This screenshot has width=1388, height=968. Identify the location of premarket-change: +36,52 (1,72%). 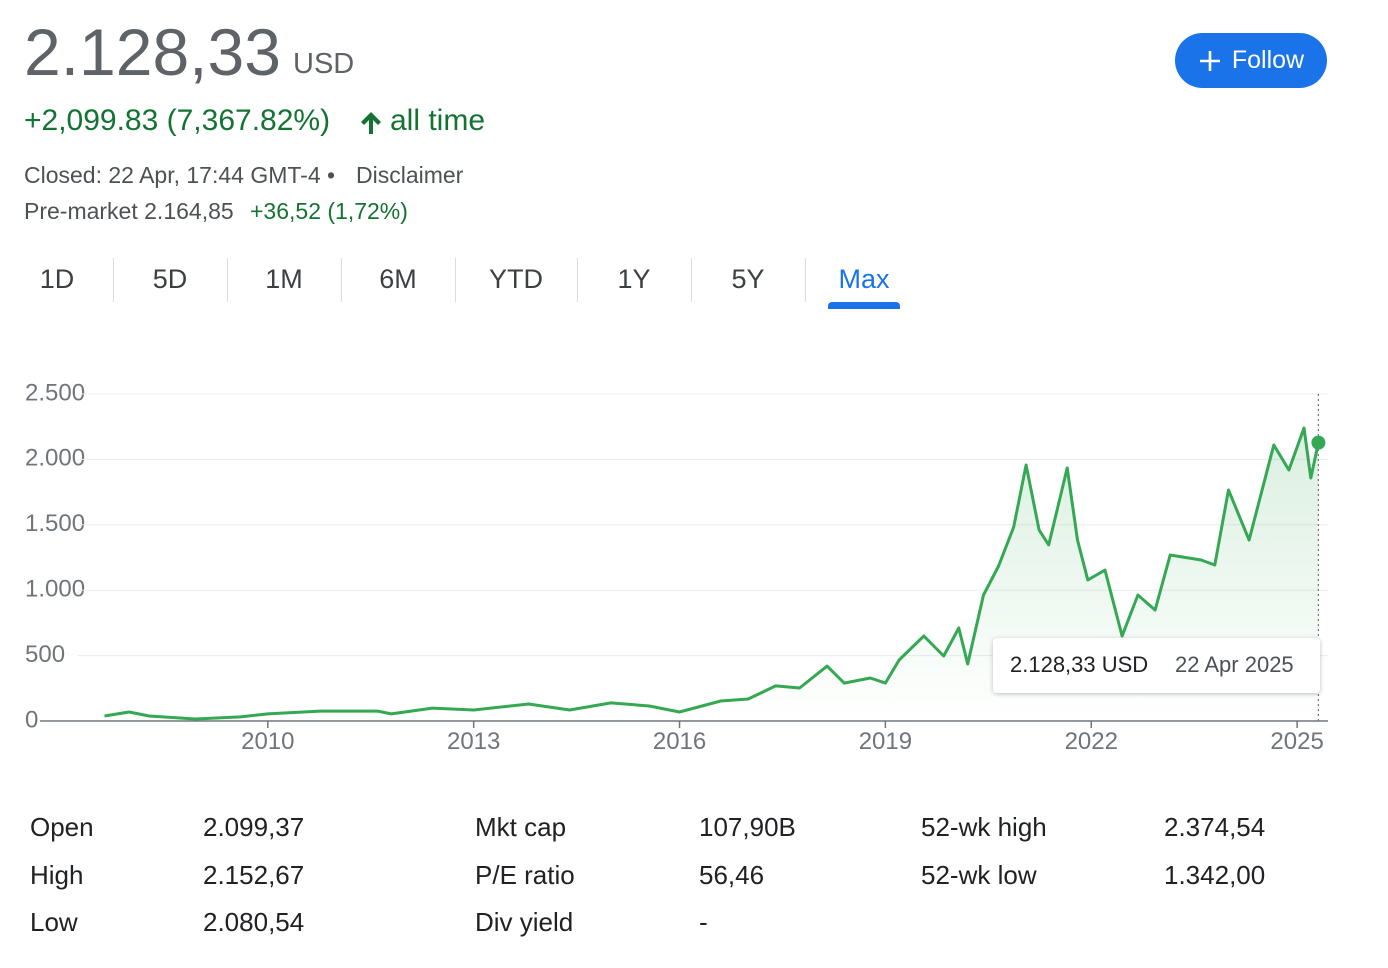
(329, 211).